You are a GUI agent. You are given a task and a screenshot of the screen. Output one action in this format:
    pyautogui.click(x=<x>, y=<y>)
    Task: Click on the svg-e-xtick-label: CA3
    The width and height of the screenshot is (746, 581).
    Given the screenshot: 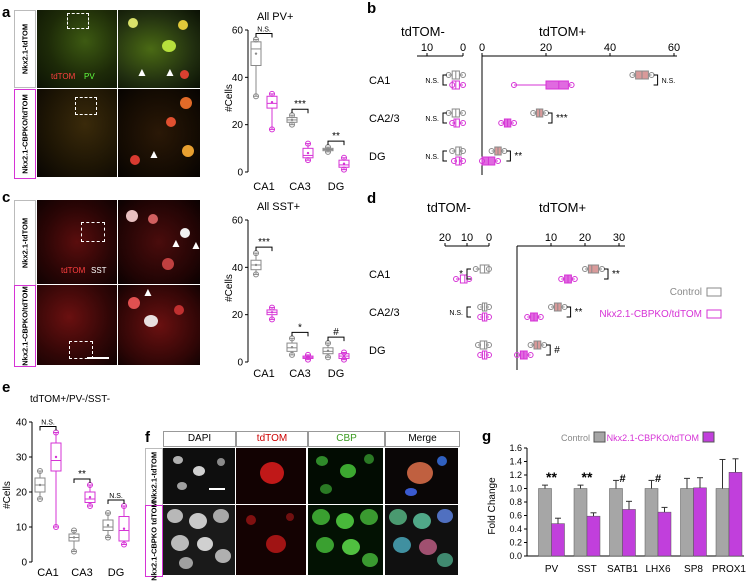 What is the action you would take?
    pyautogui.click(x=81, y=572)
    